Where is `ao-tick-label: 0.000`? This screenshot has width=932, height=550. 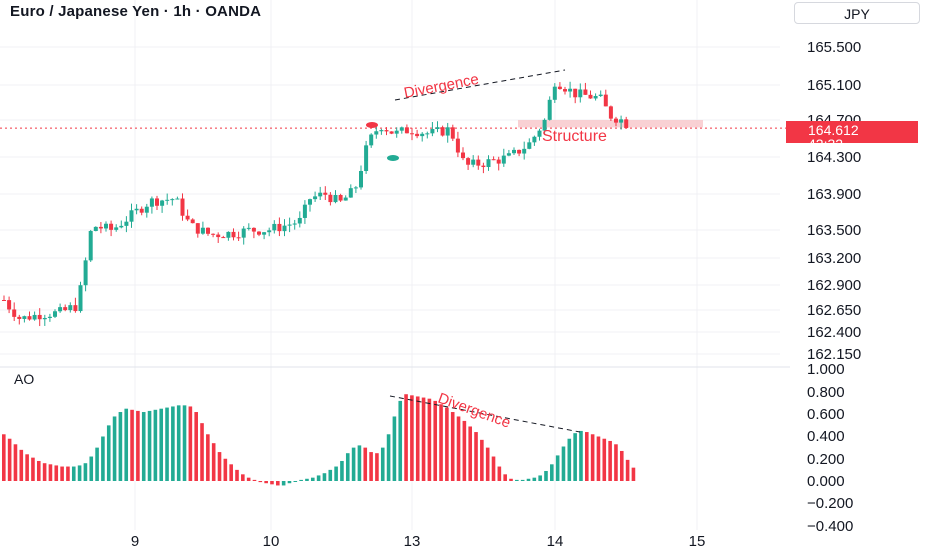
ao-tick-label: 0.000 is located at coordinates (826, 481).